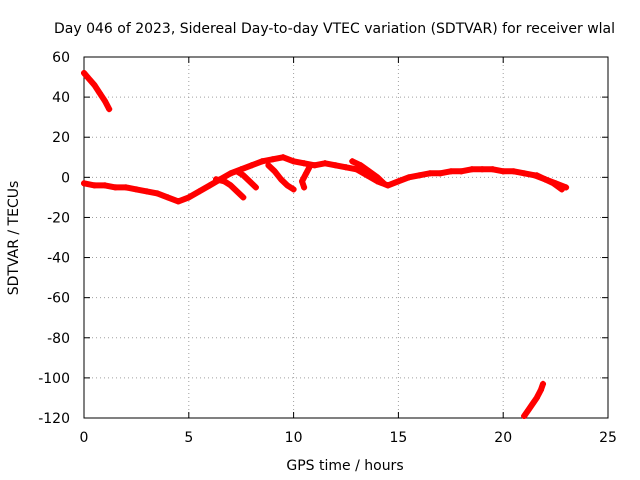 The height and width of the screenshot is (480, 640). I want to click on x-tick-label: 5, so click(188, 438).